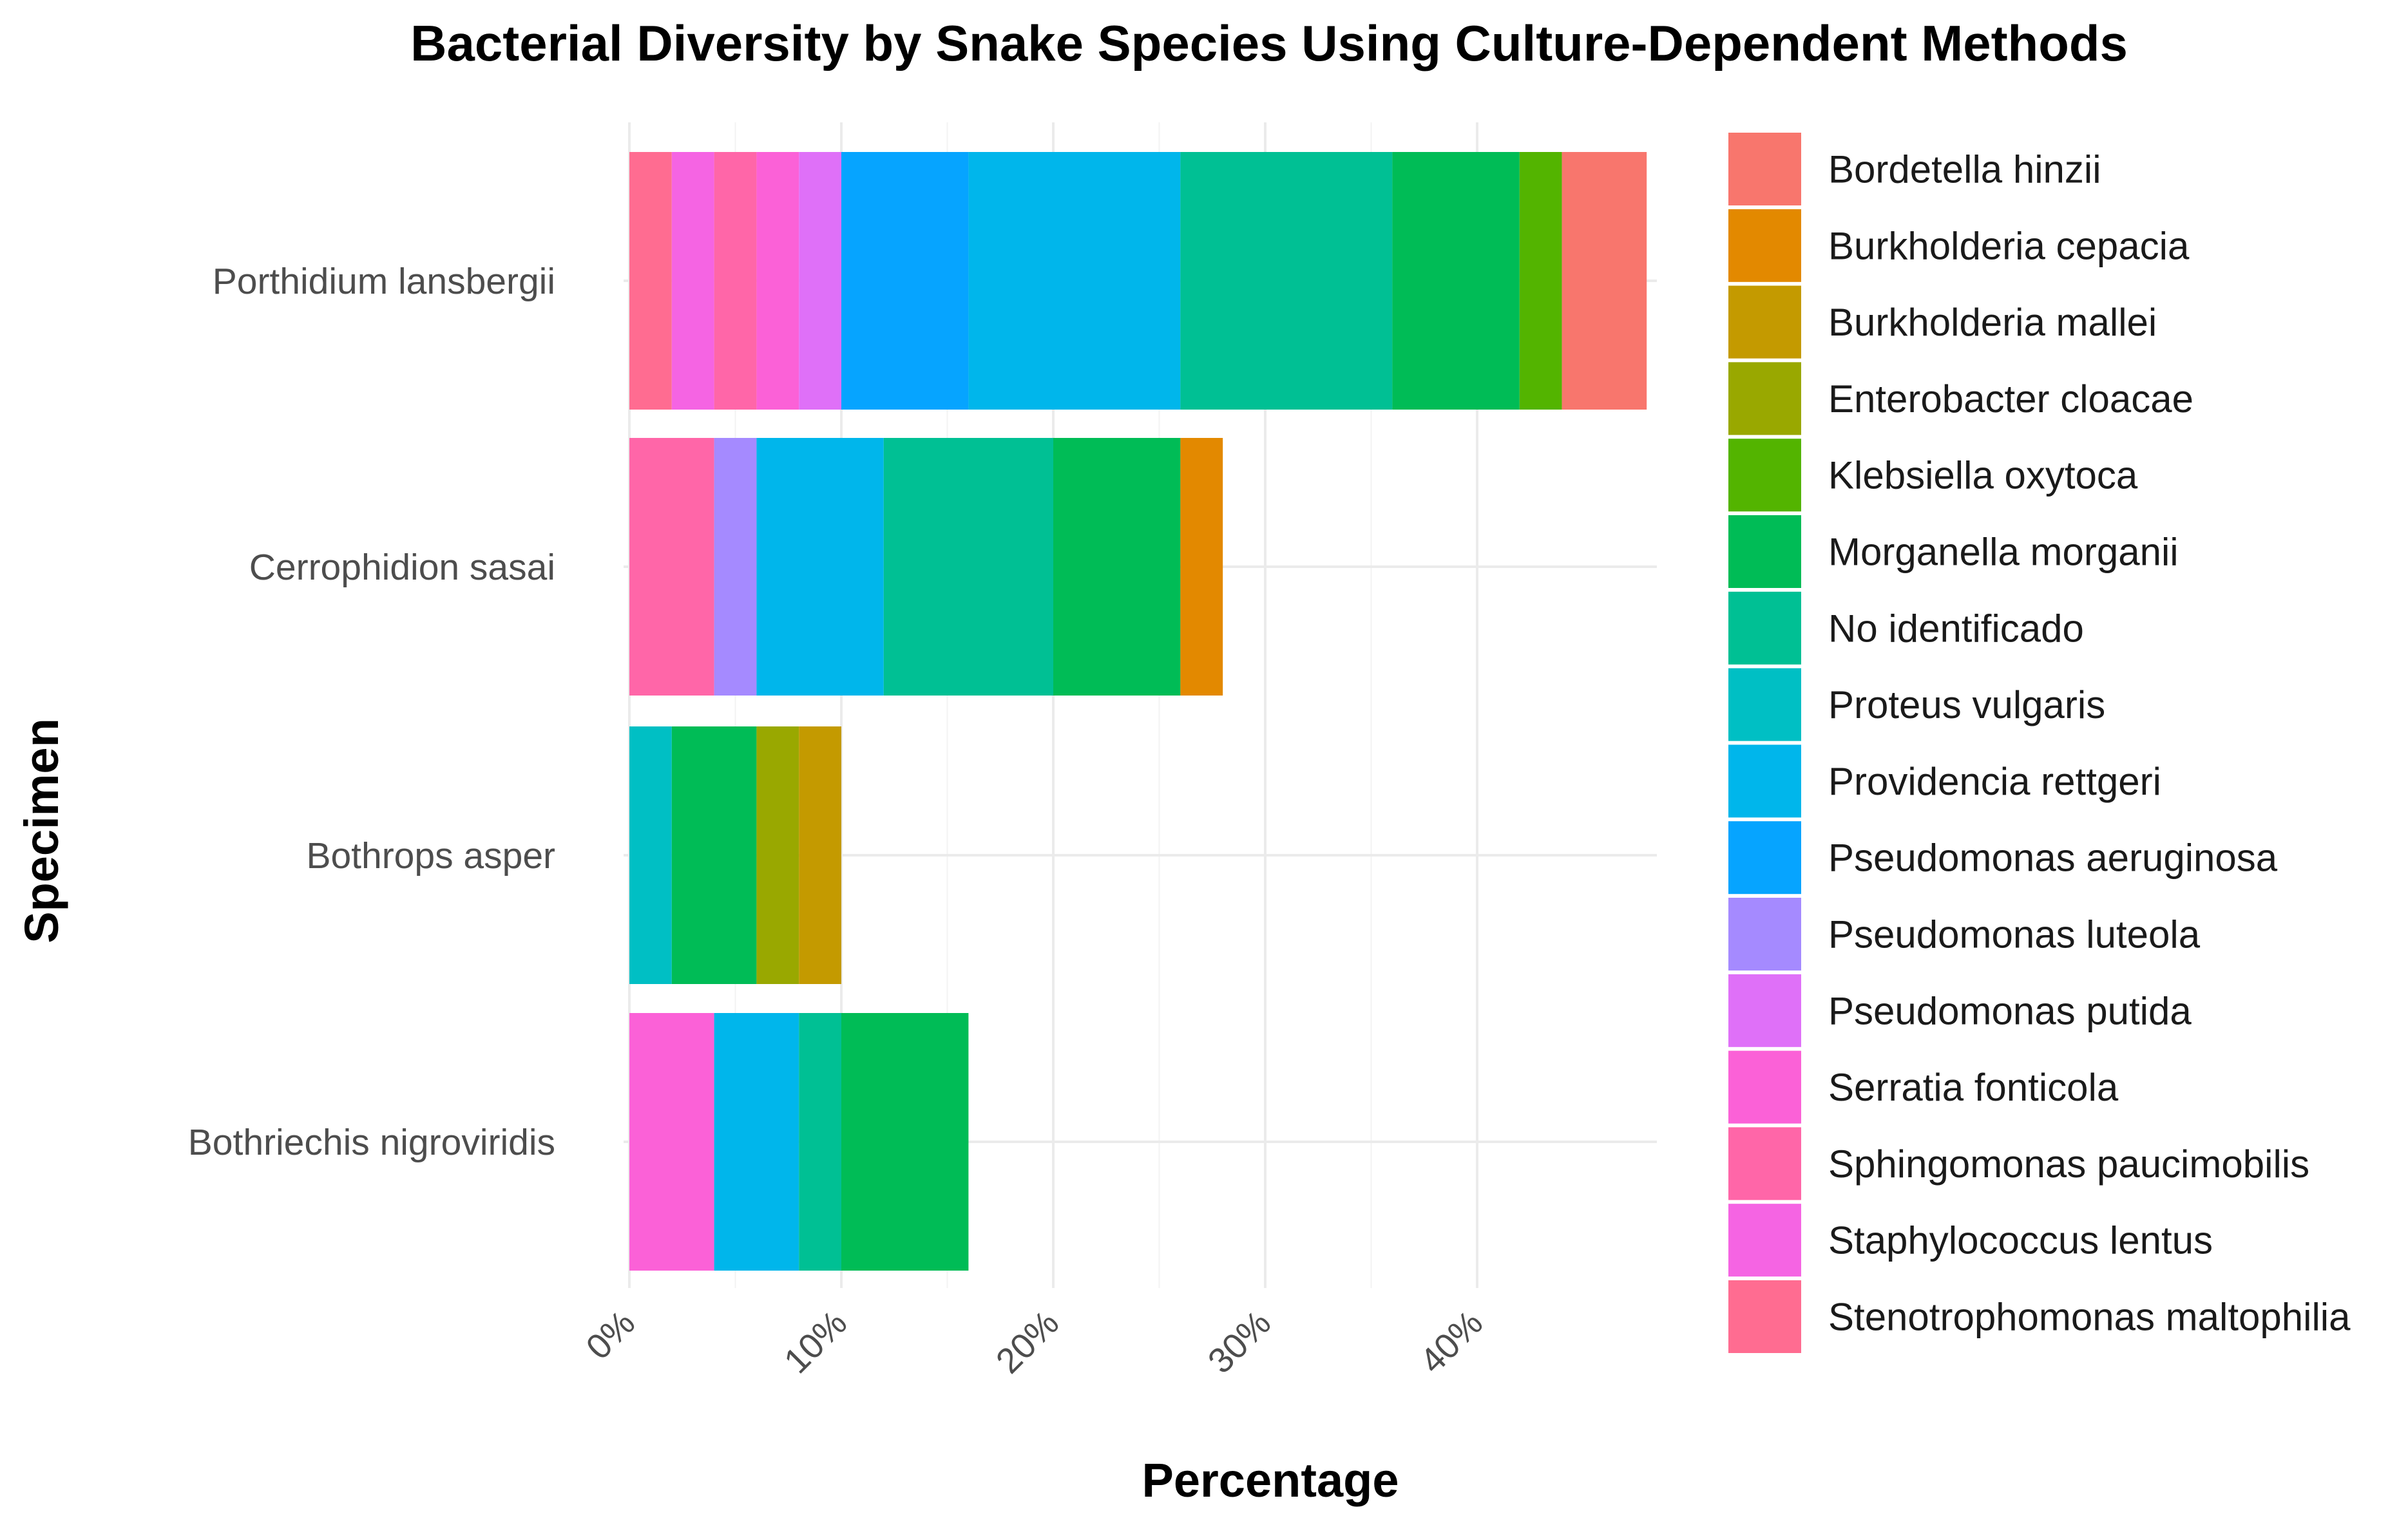 The image size is (2408, 1525). I want to click on y-axis-title: Specimen, so click(42, 831).